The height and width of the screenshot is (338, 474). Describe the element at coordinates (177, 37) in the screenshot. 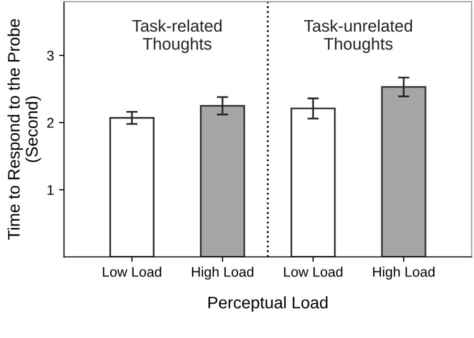

I see `annotation: Task-related Thoughts` at that location.